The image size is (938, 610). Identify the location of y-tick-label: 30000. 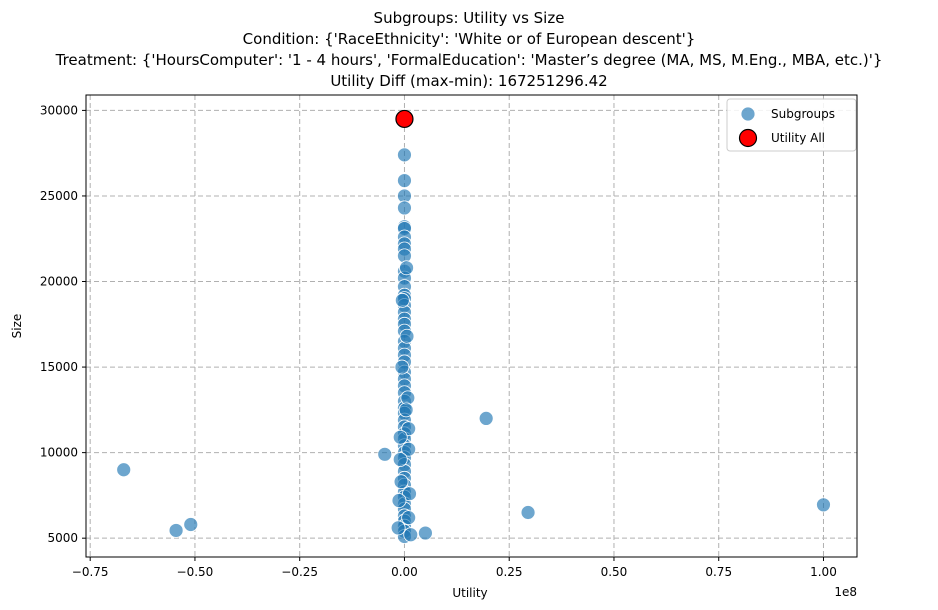
(59, 110).